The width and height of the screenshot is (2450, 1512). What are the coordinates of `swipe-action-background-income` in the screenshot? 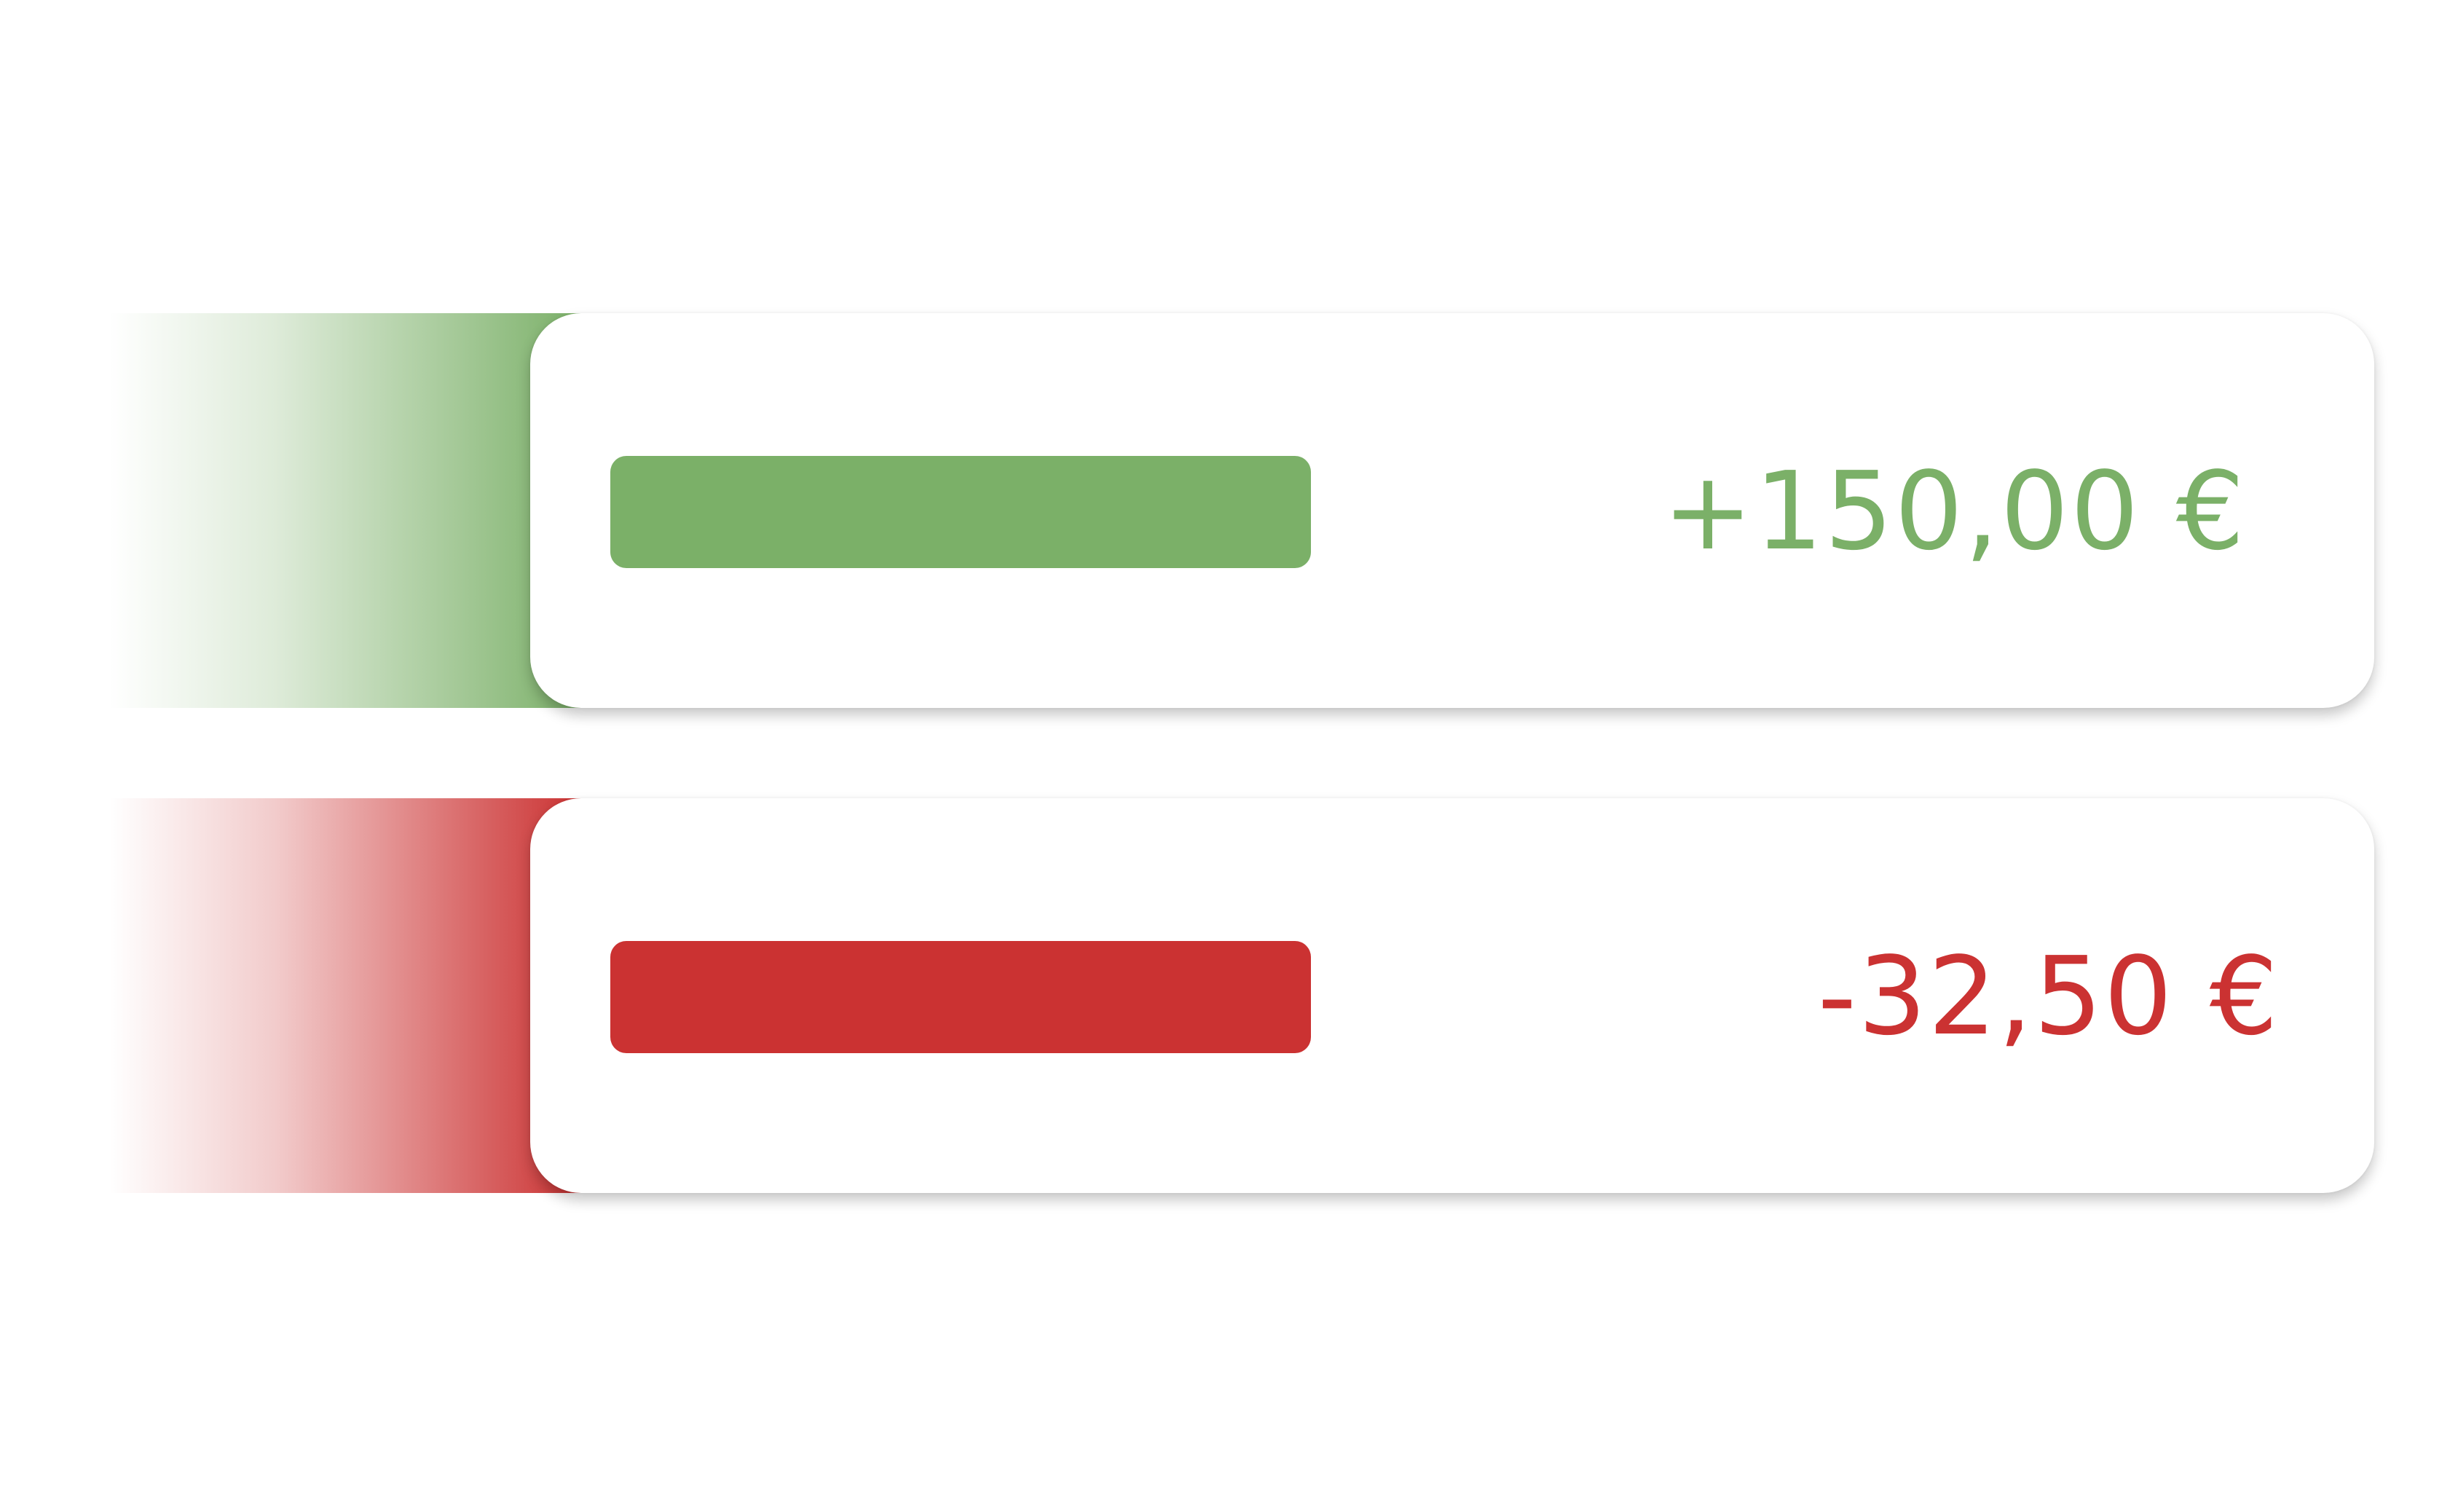 It's located at (346, 510).